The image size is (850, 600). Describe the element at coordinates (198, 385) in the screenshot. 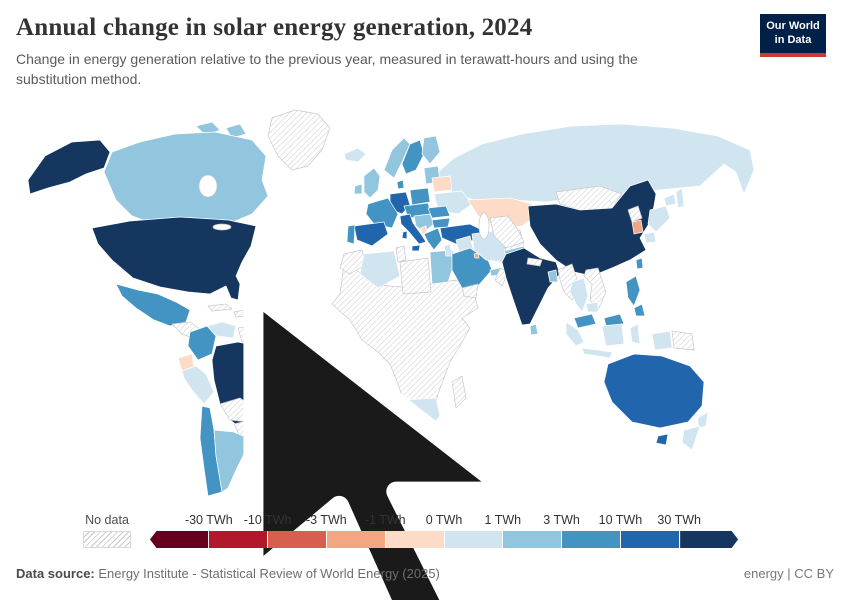

I see `country-peru` at that location.